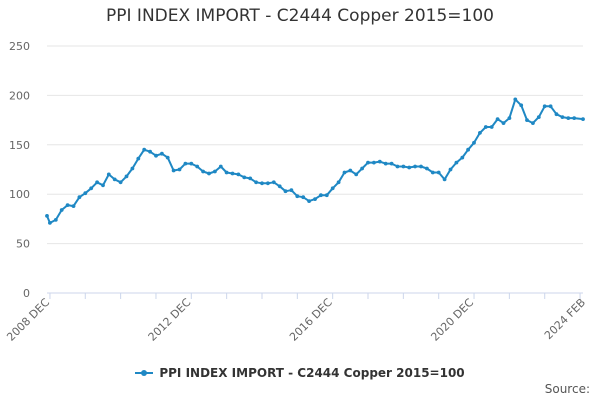 This screenshot has height=400, width=600. Describe the element at coordinates (312, 373) in the screenshot. I see `legend-label: PPI INDEX IMPORT - C2444 Copper 2015=100` at that location.